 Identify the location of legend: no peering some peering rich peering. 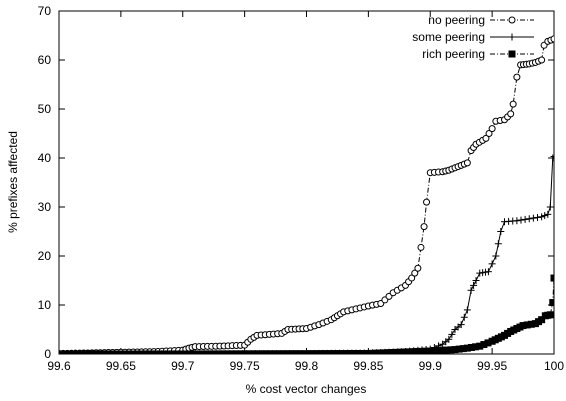
(473, 37).